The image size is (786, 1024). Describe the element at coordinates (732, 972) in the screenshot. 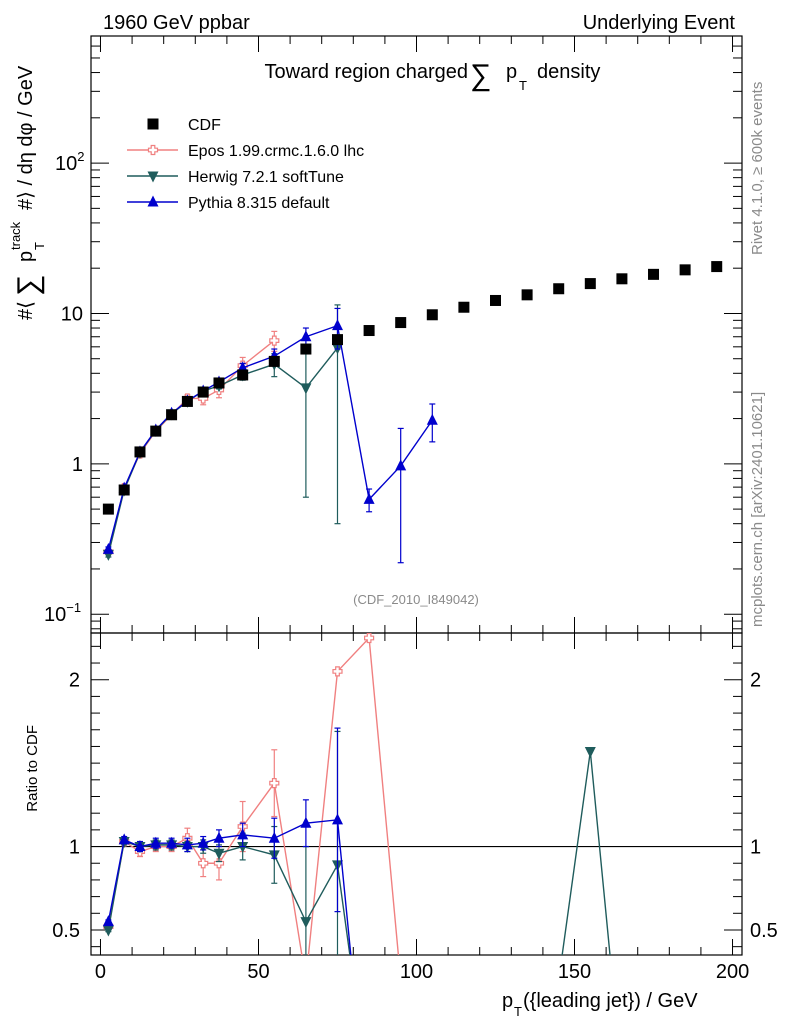

I see `x-tick-label: 200` at that location.